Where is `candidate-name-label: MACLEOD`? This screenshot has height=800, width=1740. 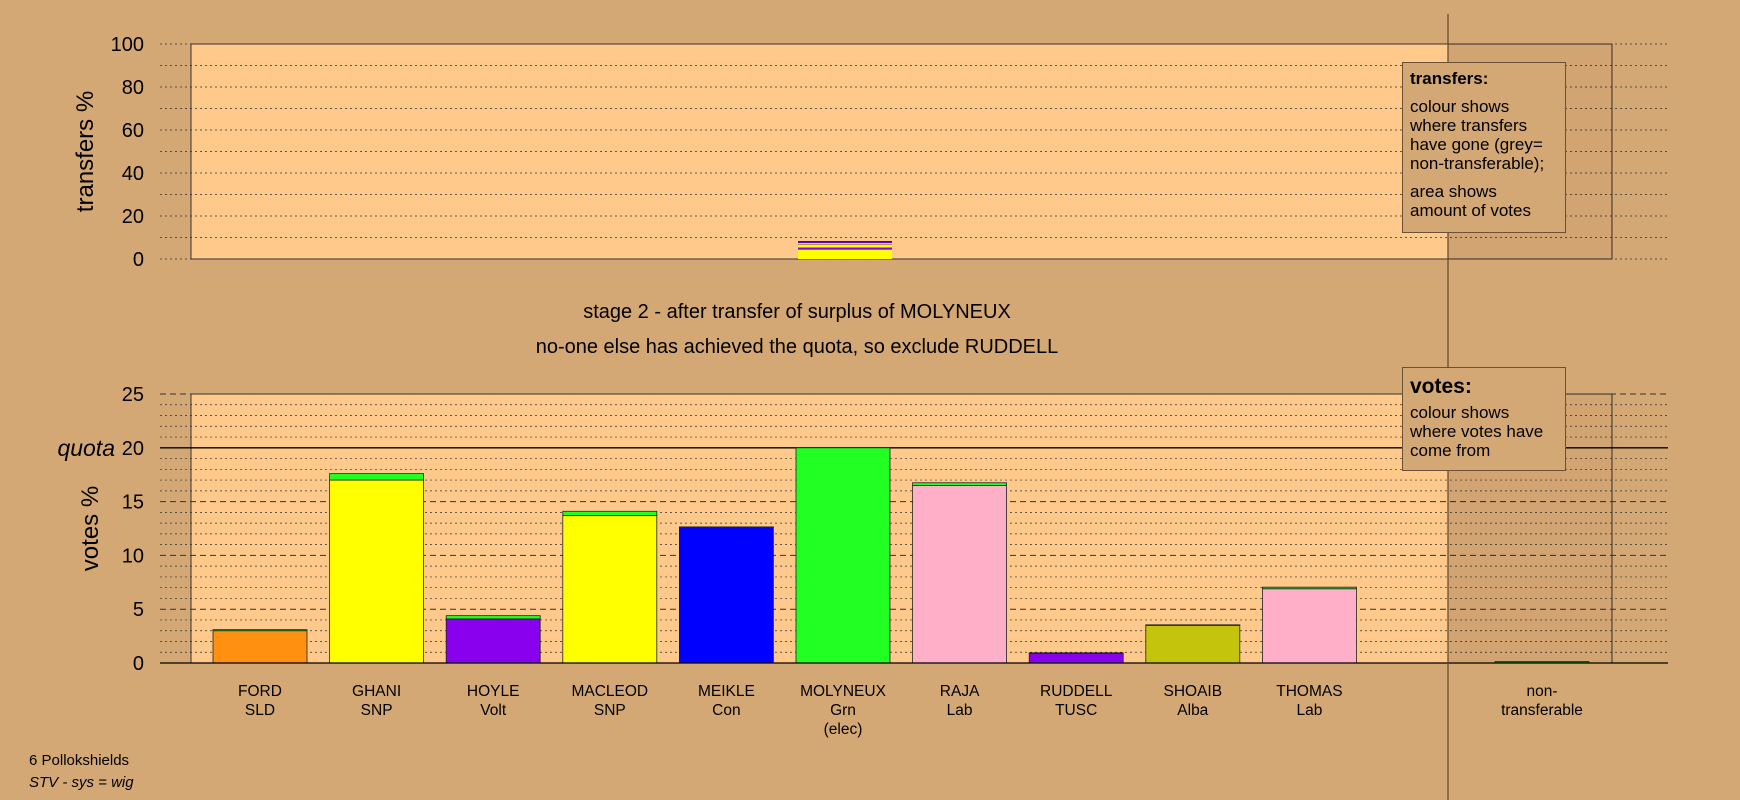 candidate-name-label: MACLEOD is located at coordinates (609, 691).